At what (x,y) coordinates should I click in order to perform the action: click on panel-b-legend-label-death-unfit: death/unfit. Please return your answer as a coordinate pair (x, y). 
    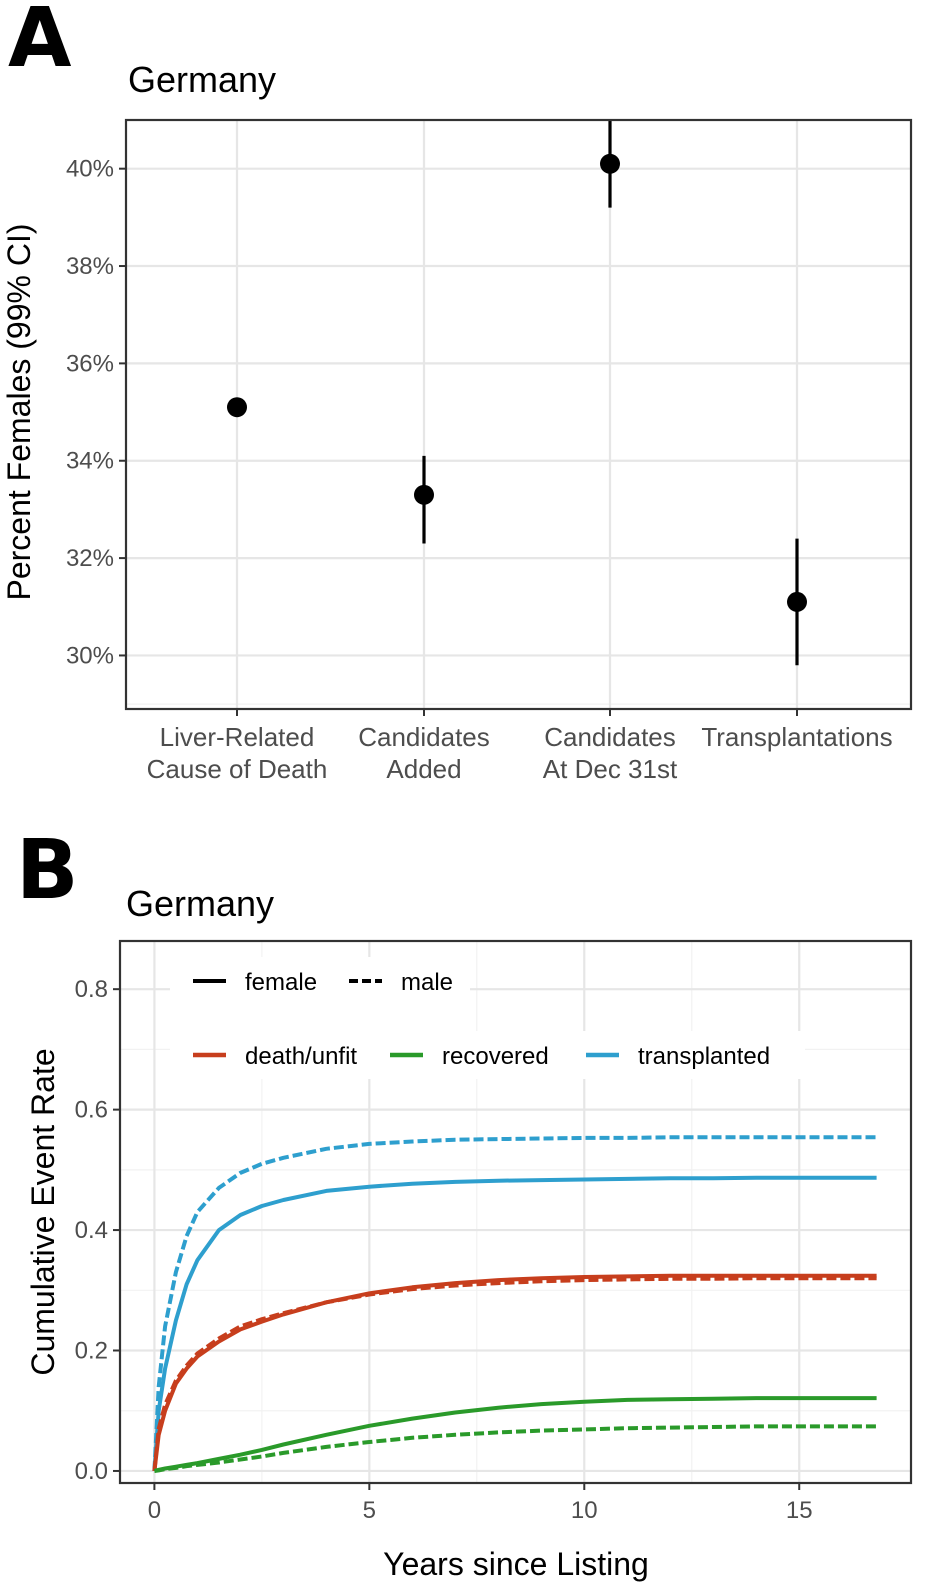
    Looking at the image, I should click on (301, 1056).